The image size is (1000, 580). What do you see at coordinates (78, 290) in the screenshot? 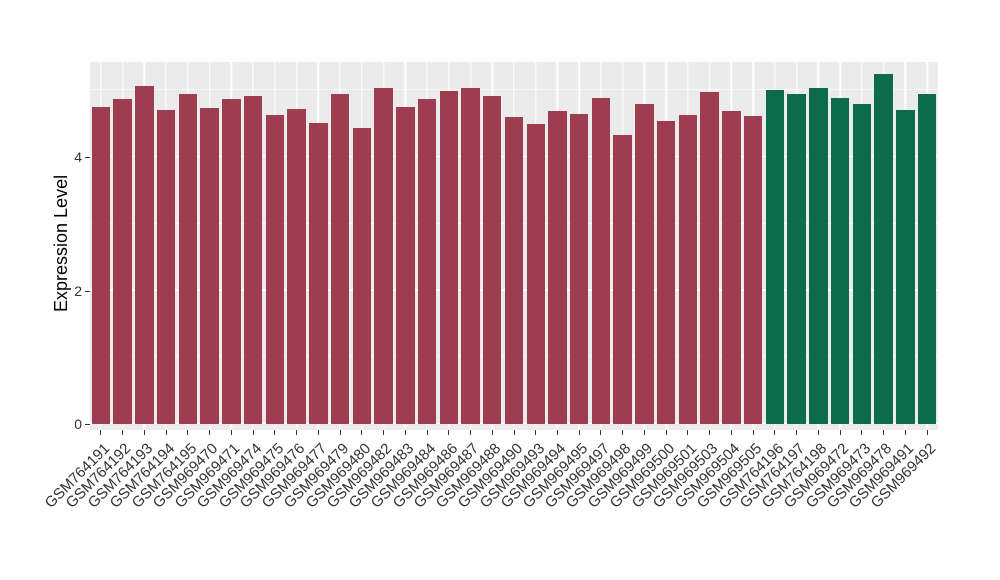
I see `y-tick-label: 2` at bounding box center [78, 290].